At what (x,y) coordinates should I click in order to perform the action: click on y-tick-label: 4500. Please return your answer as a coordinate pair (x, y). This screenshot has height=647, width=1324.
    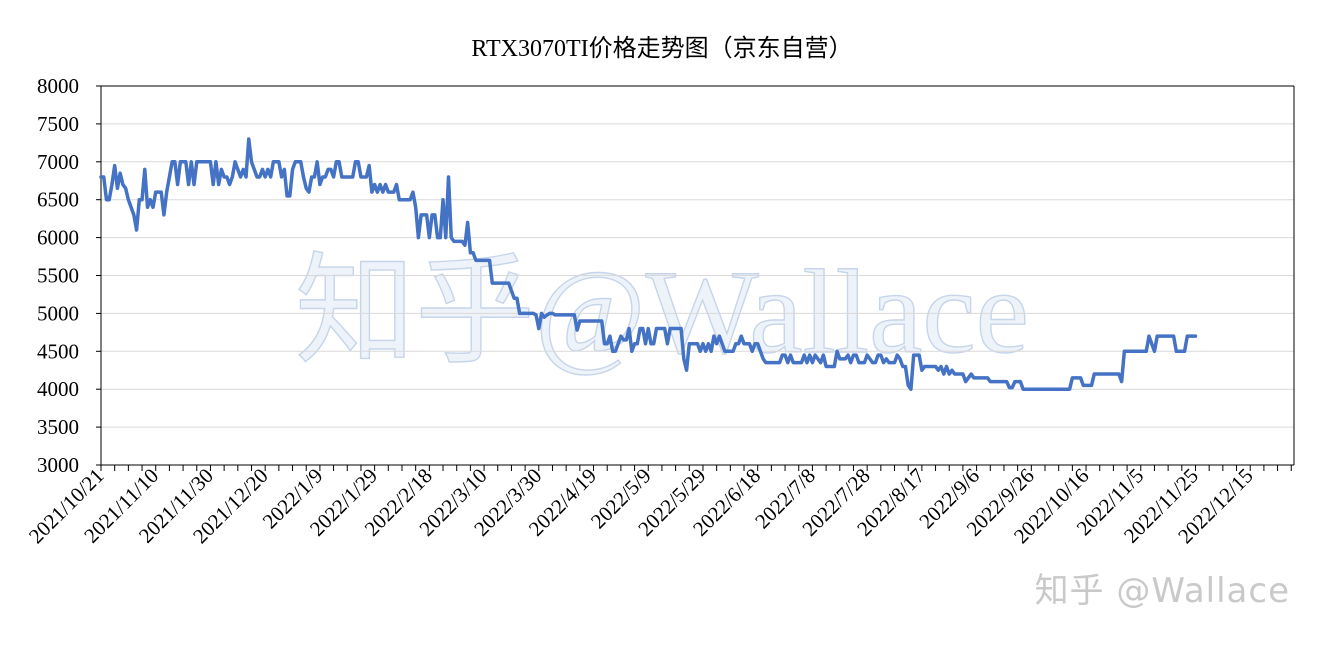
    Looking at the image, I should click on (58, 351).